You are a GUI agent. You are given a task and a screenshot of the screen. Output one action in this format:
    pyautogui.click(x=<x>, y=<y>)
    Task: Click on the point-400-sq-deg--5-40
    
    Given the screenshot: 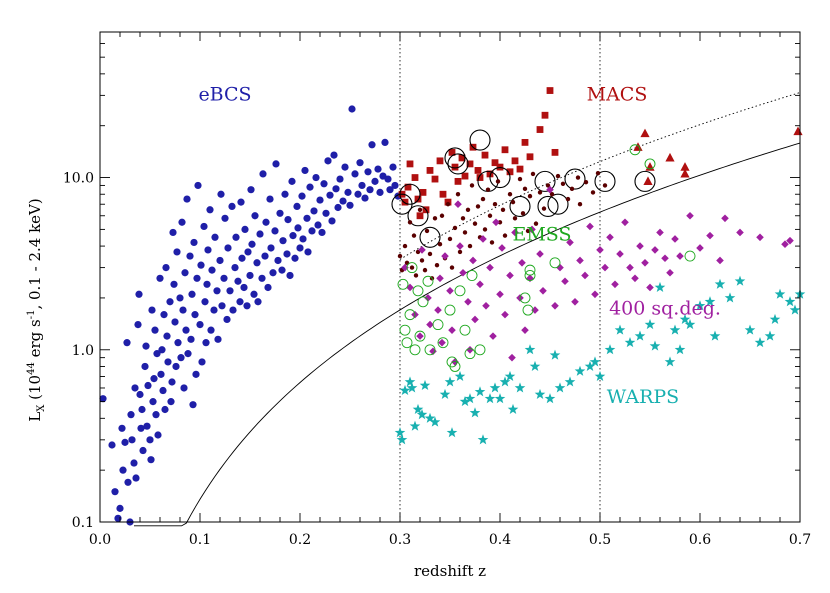 What is the action you would take?
    pyautogui.click(x=540, y=254)
    